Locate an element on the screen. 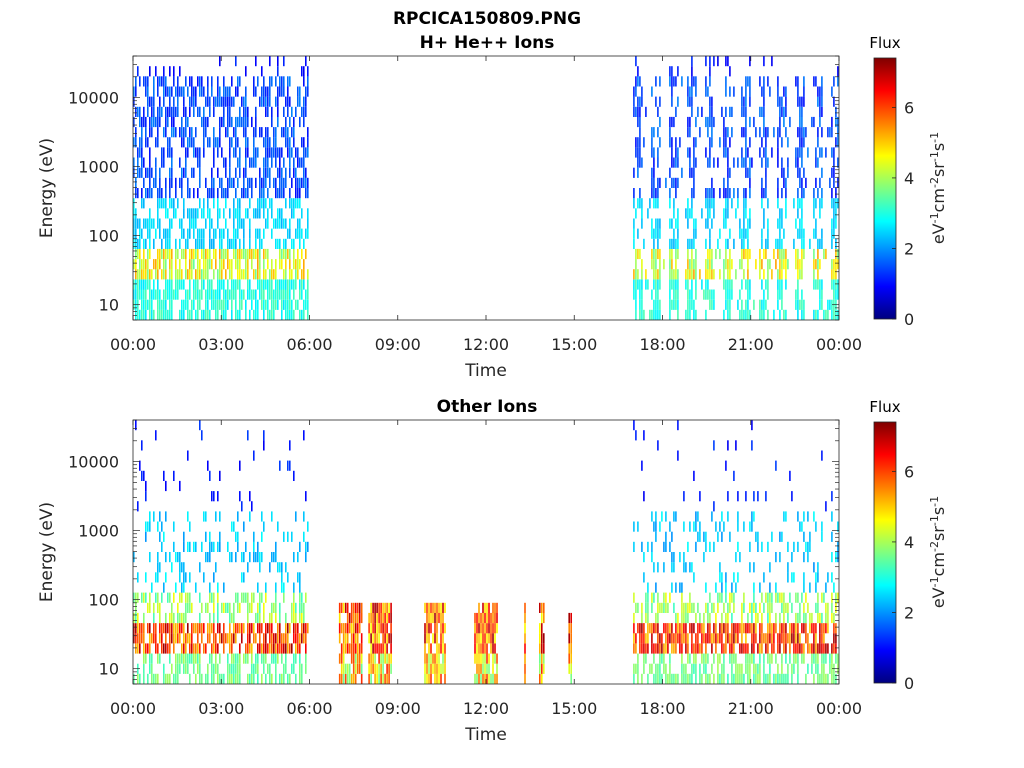  colorbar-tick-label: 4 is located at coordinates (909, 178).